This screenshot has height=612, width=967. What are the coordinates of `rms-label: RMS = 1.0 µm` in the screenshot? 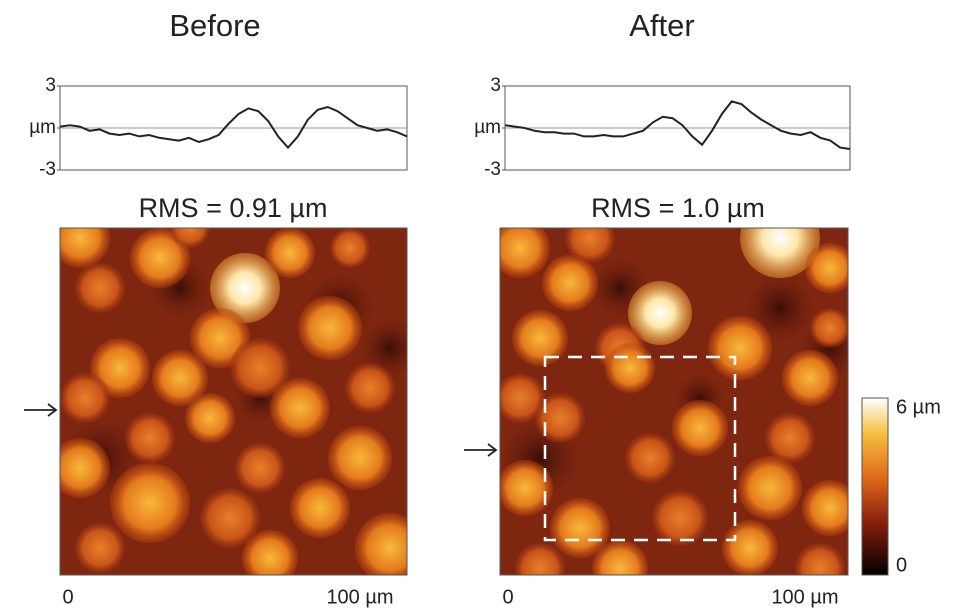 It's located at (678, 208).